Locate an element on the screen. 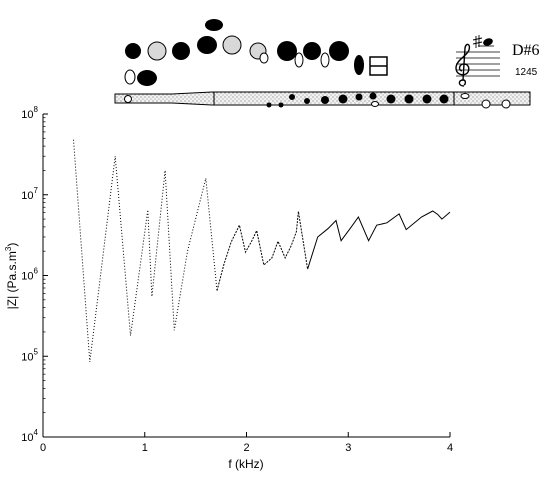 The width and height of the screenshot is (560, 480). fingering-diagram is located at coordinates (256, 52).